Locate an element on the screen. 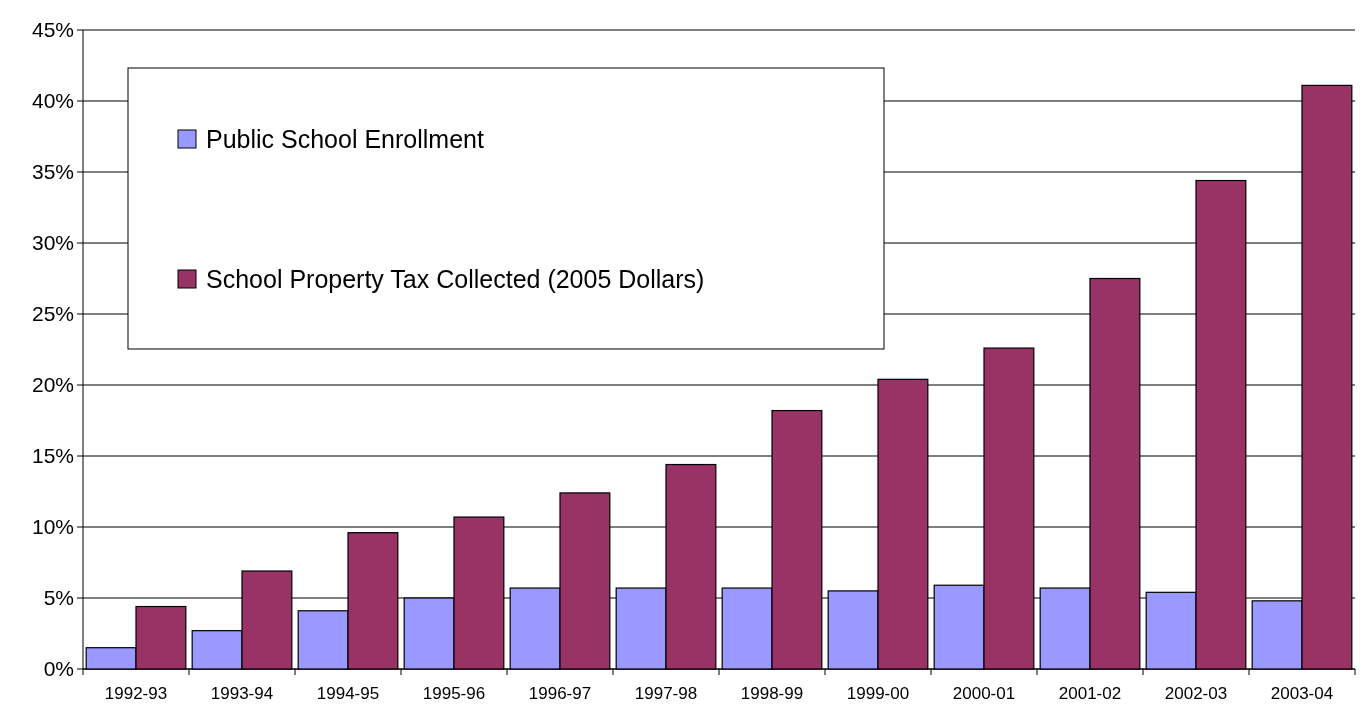 This screenshot has width=1369, height=725. y-tick-label: 25% is located at coordinates (52, 314).